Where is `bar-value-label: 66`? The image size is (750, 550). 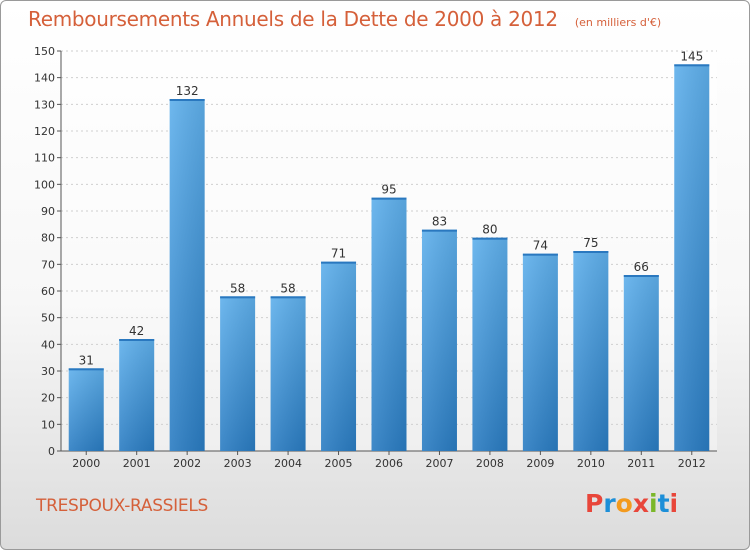 bar-value-label: 66 is located at coordinates (641, 267).